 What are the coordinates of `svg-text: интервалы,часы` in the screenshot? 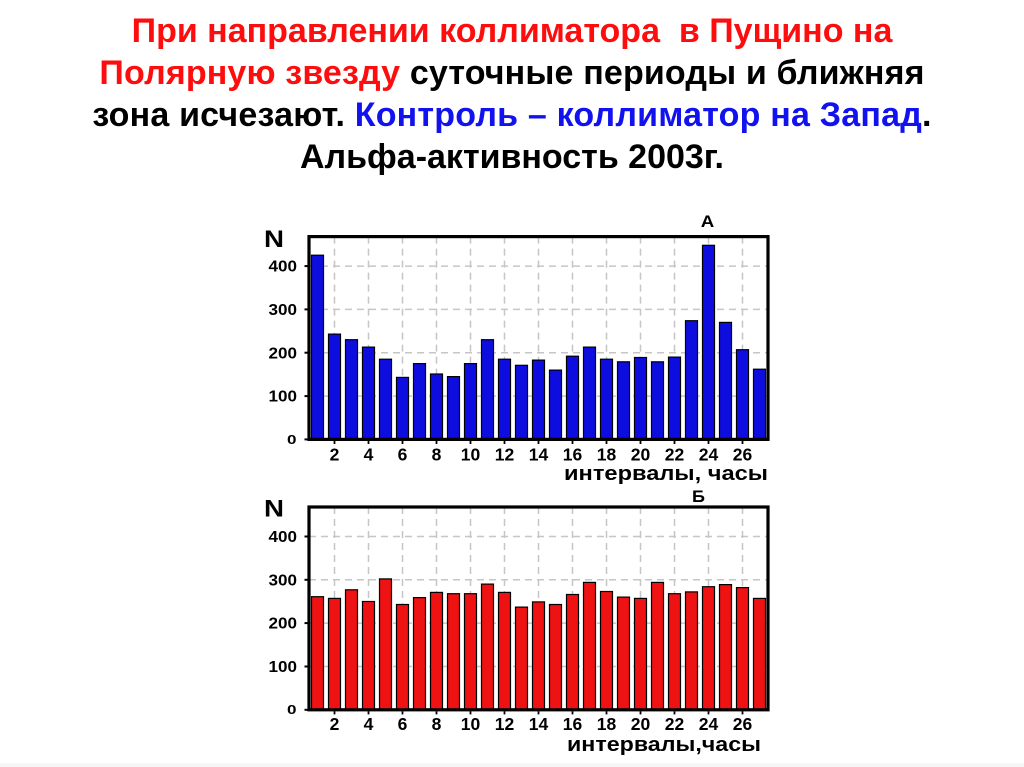 It's located at (664, 745).